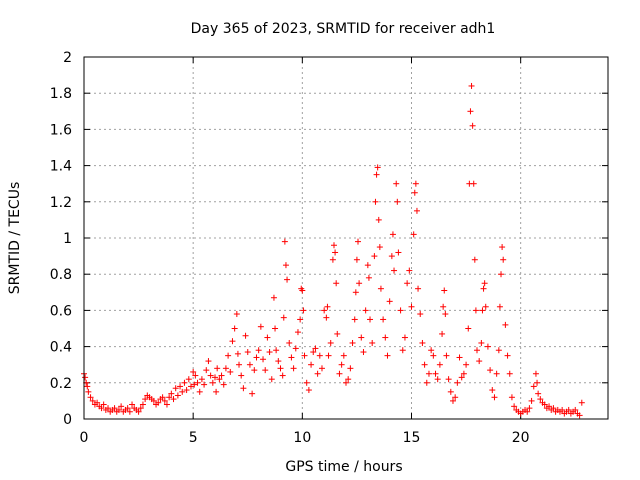 This screenshot has width=640, height=480. What do you see at coordinates (302, 438) in the screenshot?
I see `x-tick-label: 10` at bounding box center [302, 438].